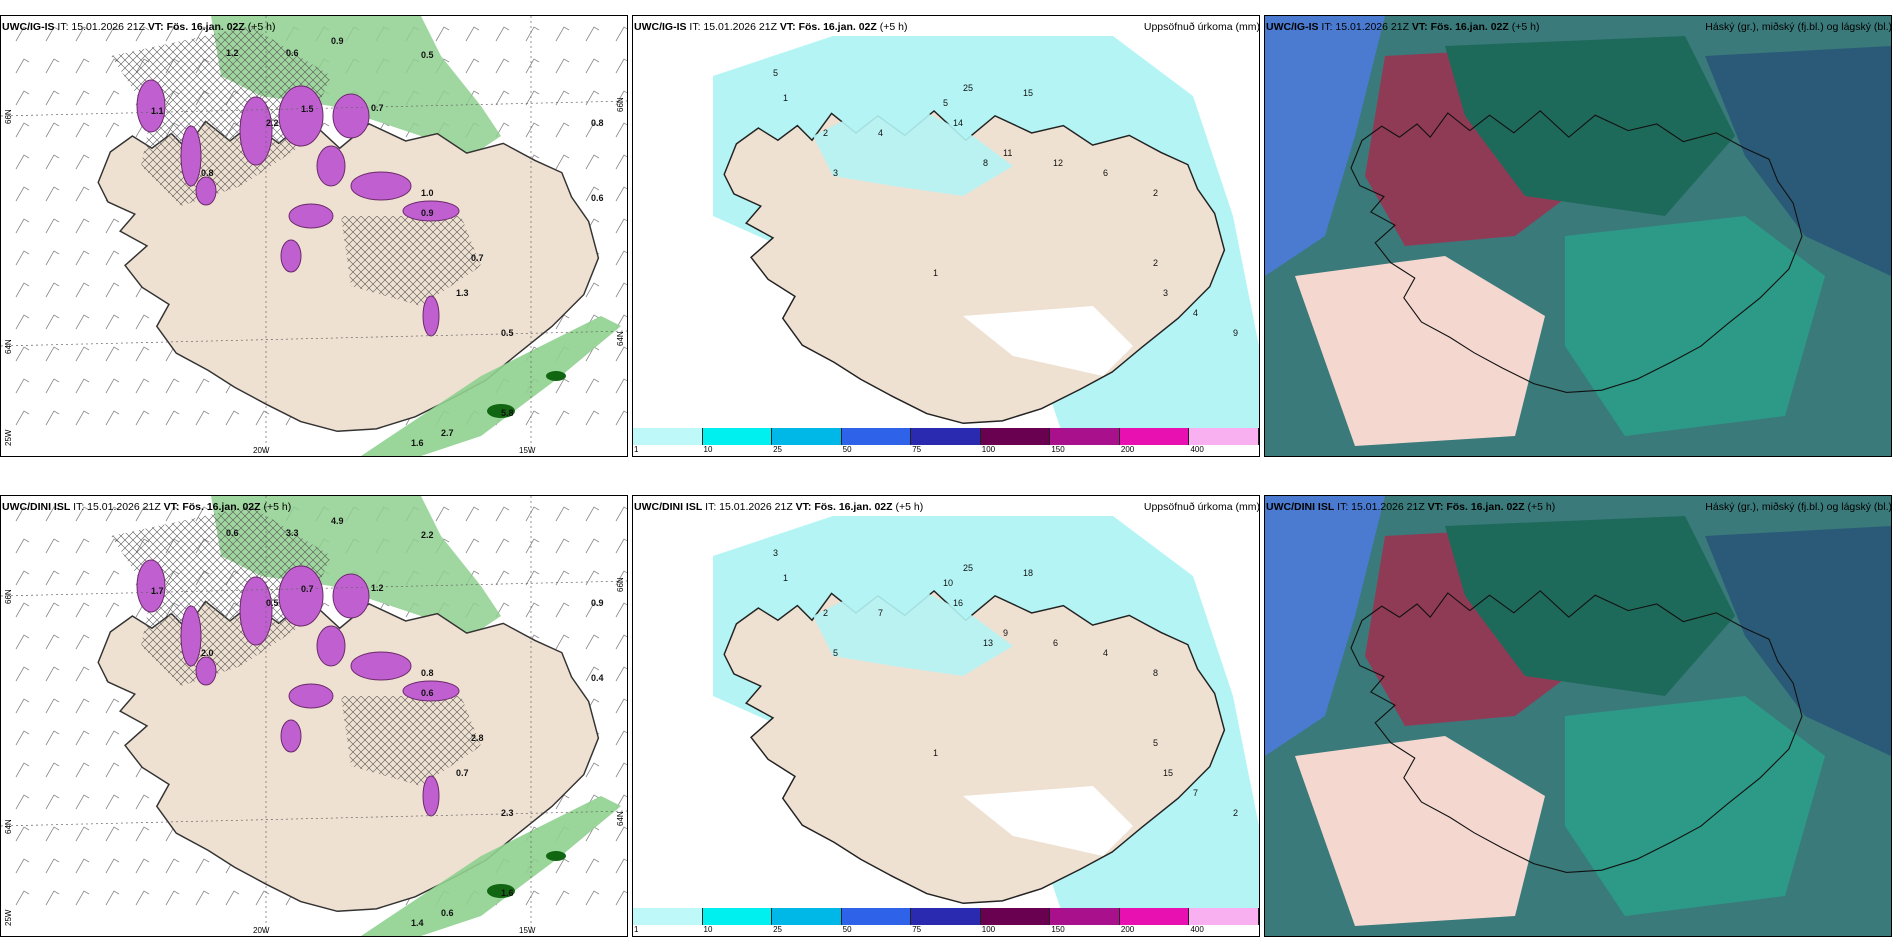 This screenshot has width=1900, height=950. What do you see at coordinates (946, 922) in the screenshot?
I see `precip-legend: 1 10 25 50 75 100 150 200 400` at bounding box center [946, 922].